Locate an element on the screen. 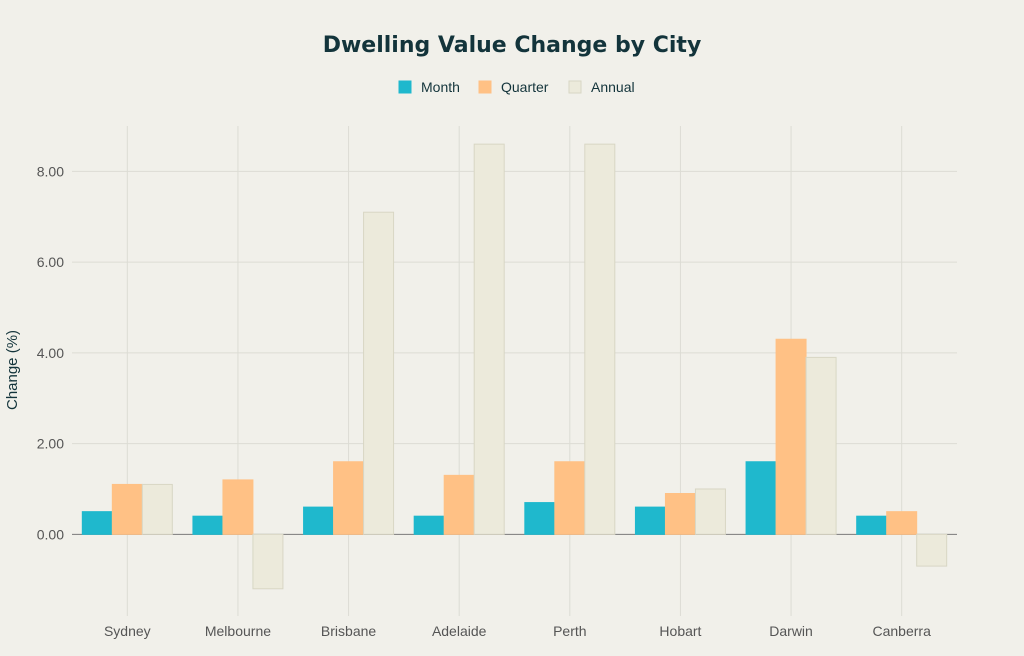  bar-annual-hobart is located at coordinates (710, 511).